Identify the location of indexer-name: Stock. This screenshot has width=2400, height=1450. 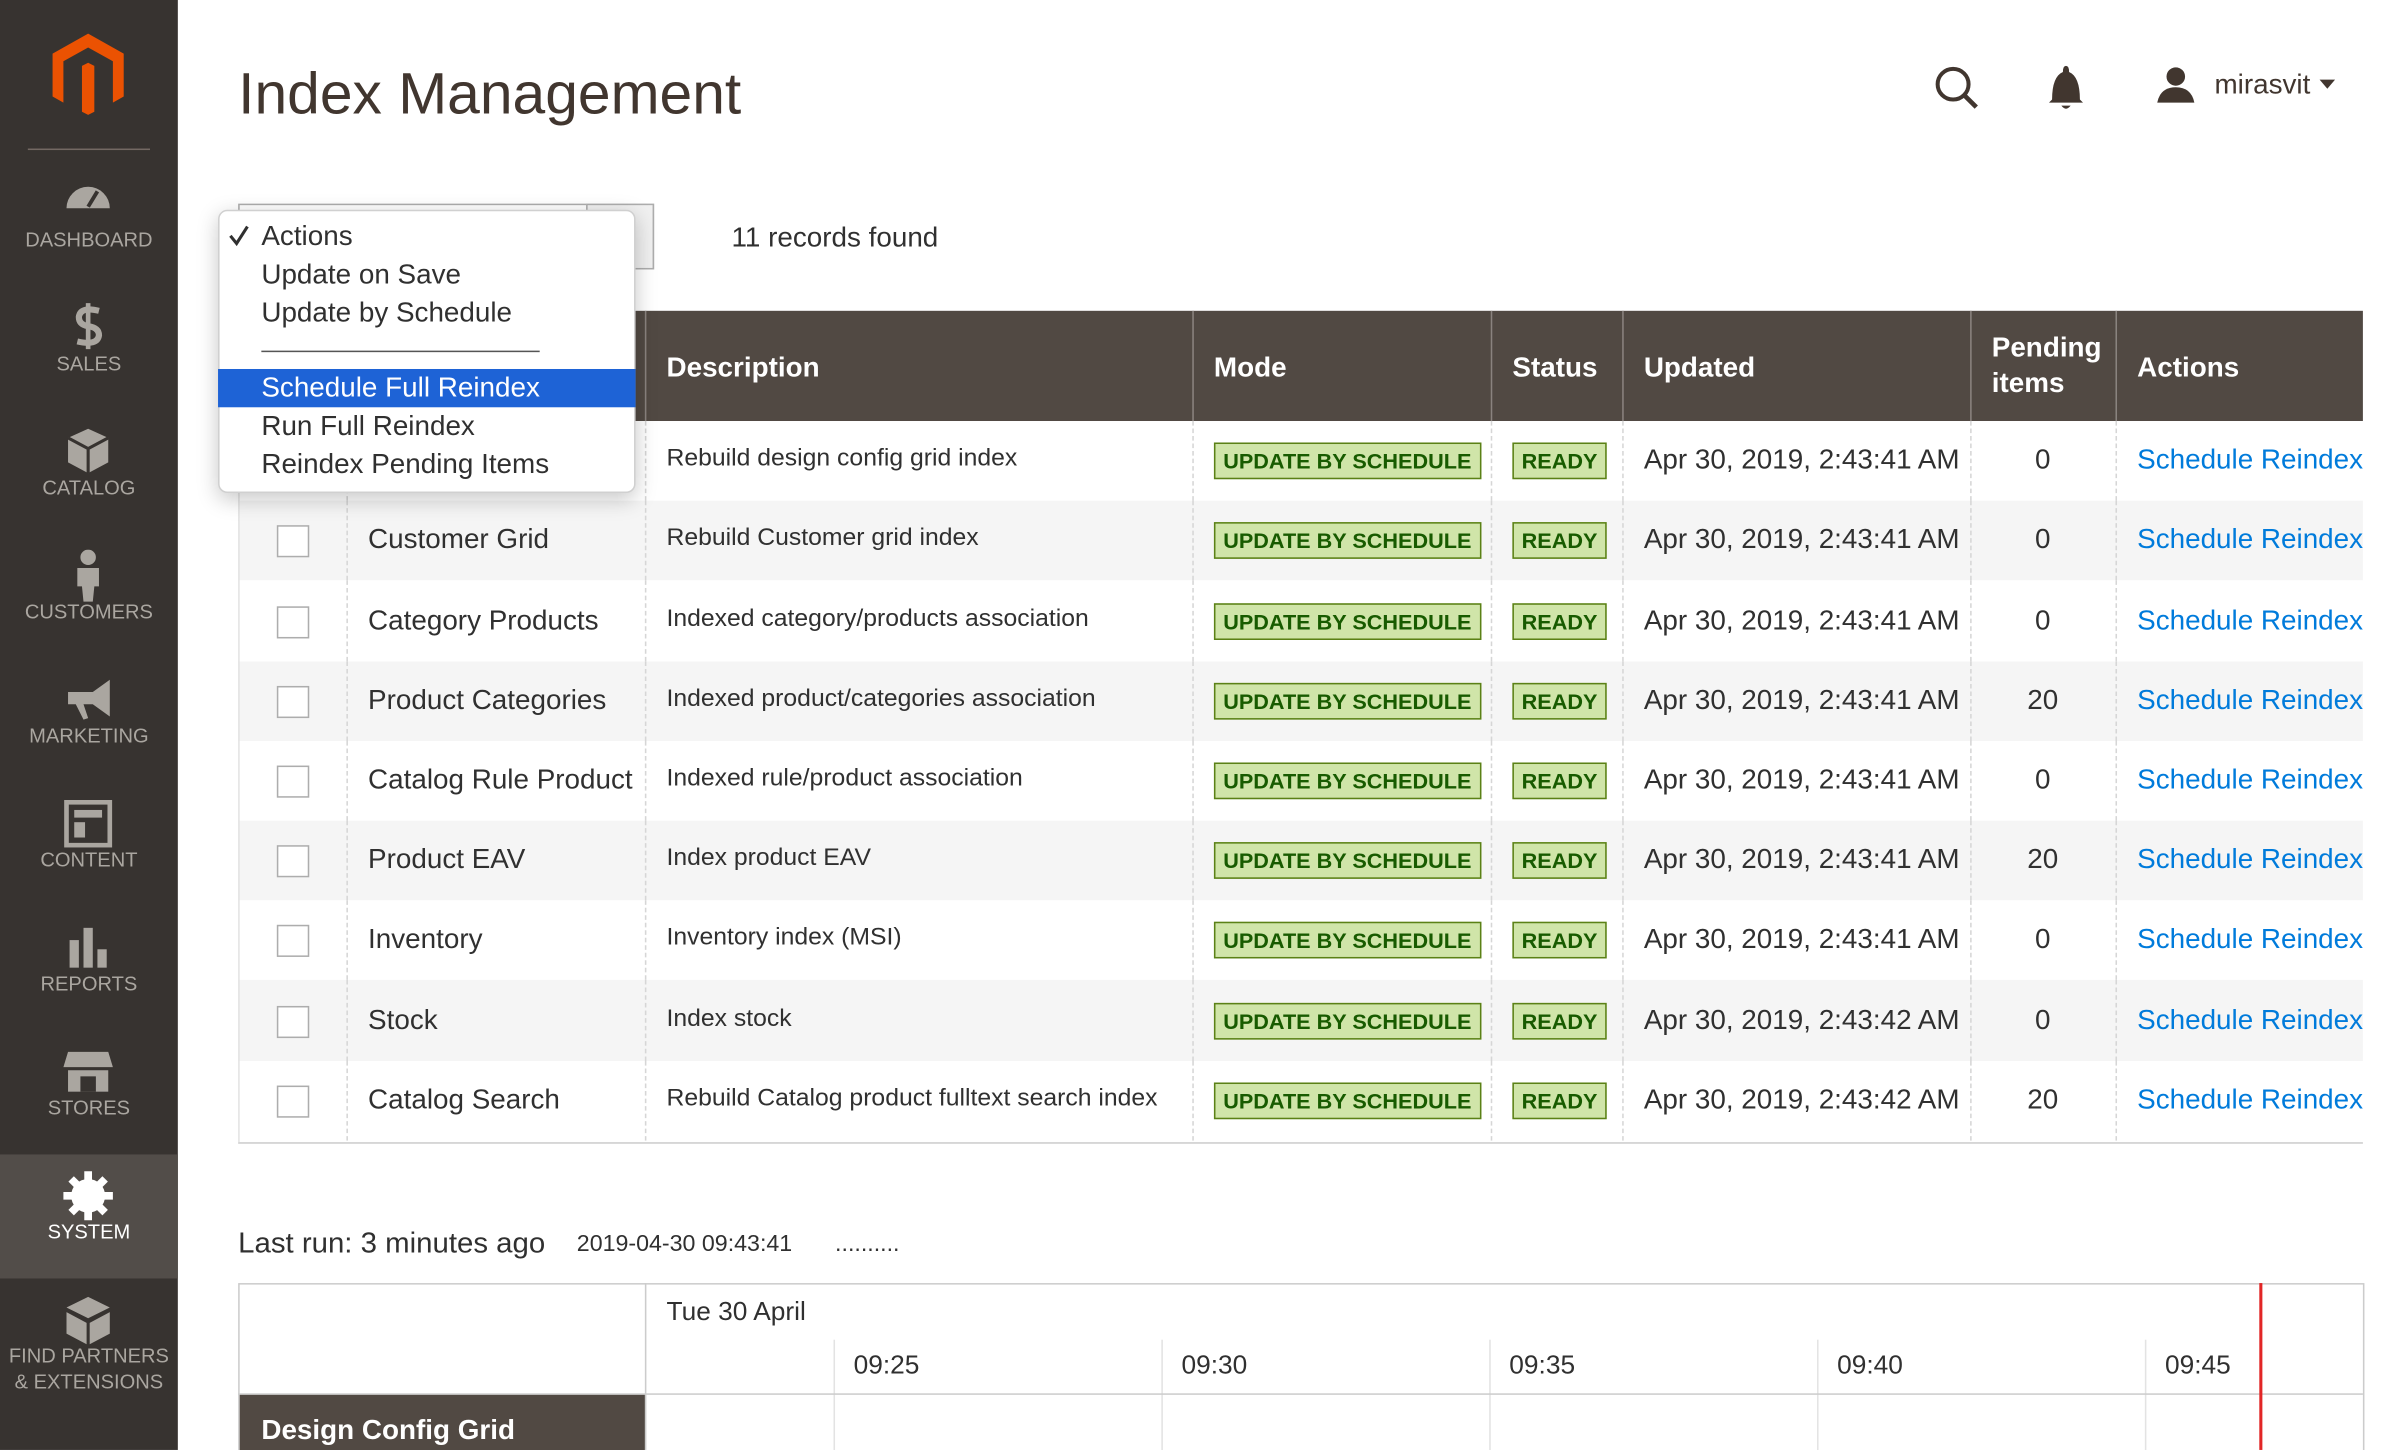
(403, 1019).